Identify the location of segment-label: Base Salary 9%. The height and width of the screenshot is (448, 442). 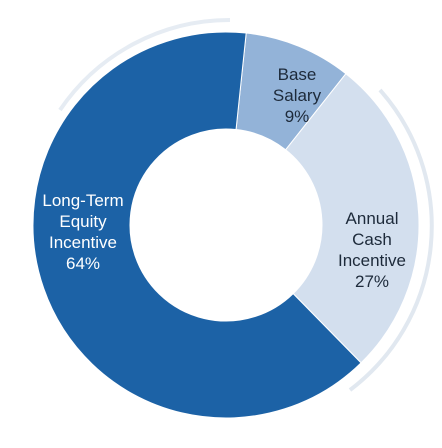
(297, 95).